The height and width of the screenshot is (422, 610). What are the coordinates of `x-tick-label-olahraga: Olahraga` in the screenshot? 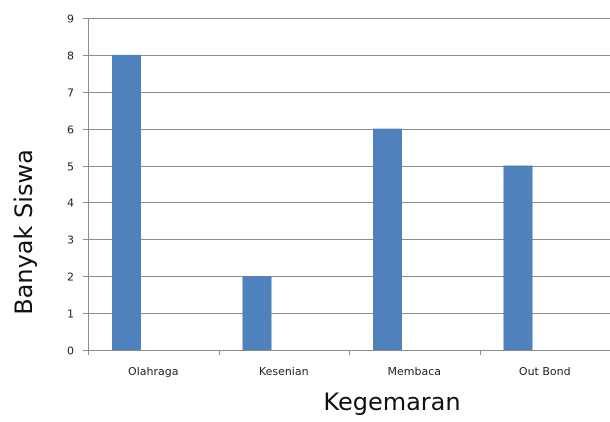 It's located at (153, 371).